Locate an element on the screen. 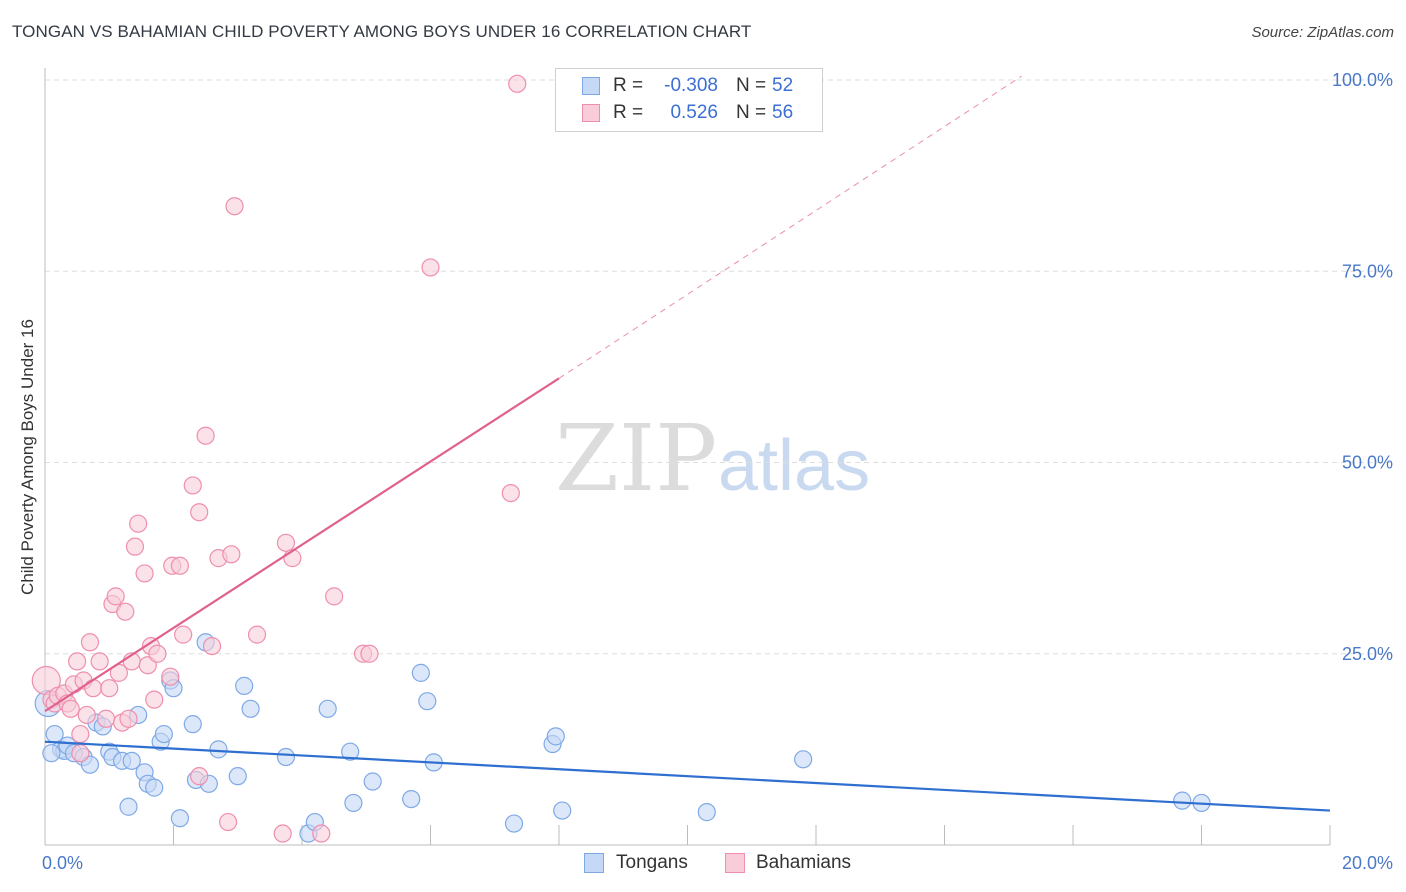 This screenshot has width=1406, height=892. bottom-legend-label-bahamians: Bahamians is located at coordinates (804, 862).